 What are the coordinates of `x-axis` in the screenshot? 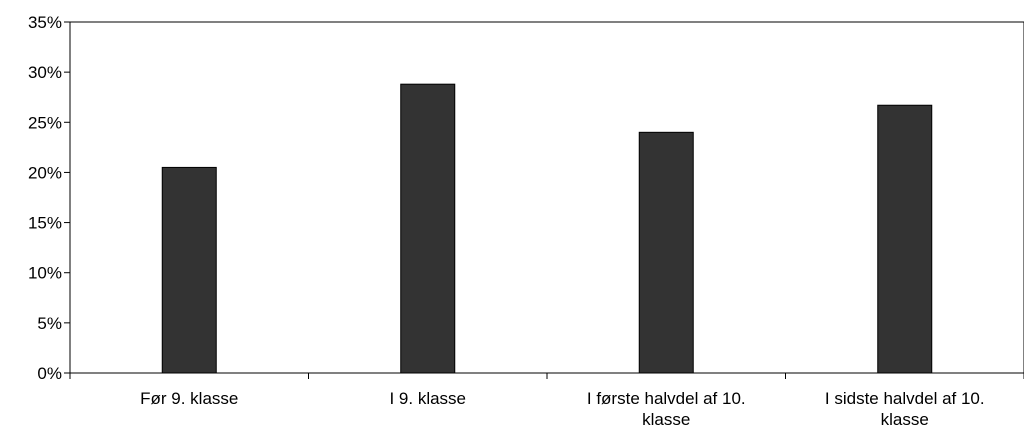 It's located at (546, 376).